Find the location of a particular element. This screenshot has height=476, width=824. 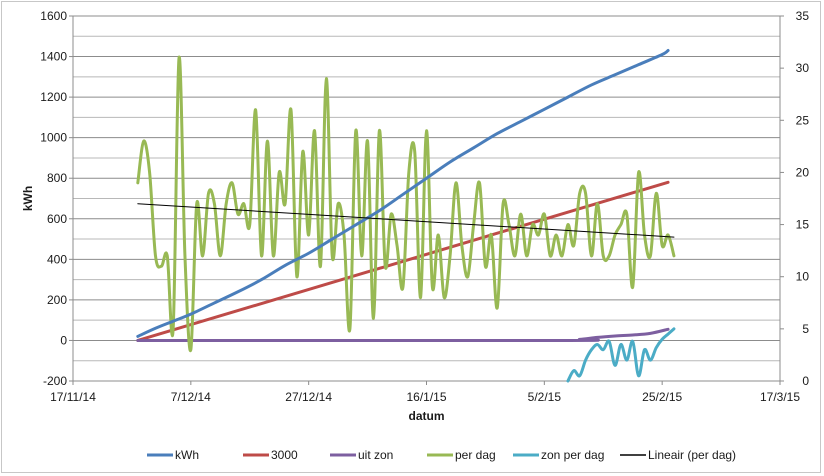

y2-tick-label: 35 is located at coordinates (803, 16).